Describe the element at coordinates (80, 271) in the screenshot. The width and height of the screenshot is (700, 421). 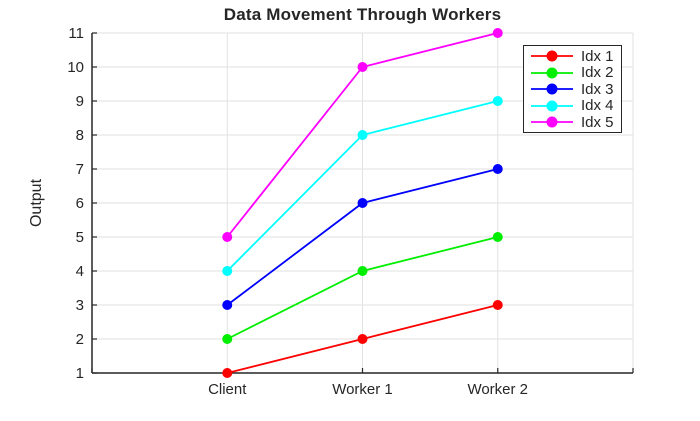
I see `y-tick-label: 4` at that location.